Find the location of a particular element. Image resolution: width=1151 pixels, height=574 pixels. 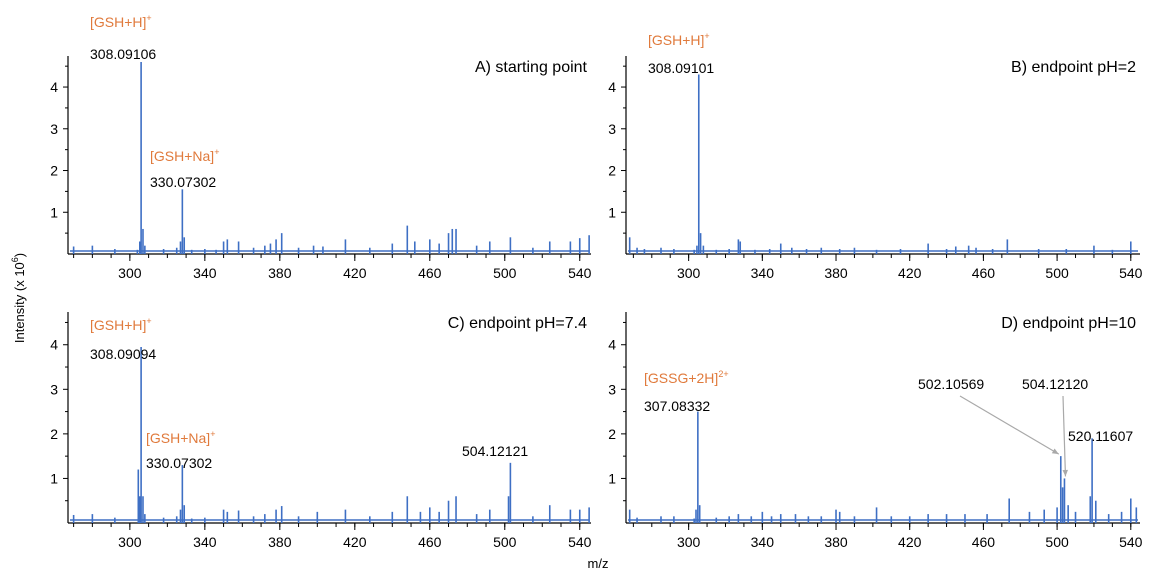

x-tick-label-d-5: 500 is located at coordinates (1057, 542).